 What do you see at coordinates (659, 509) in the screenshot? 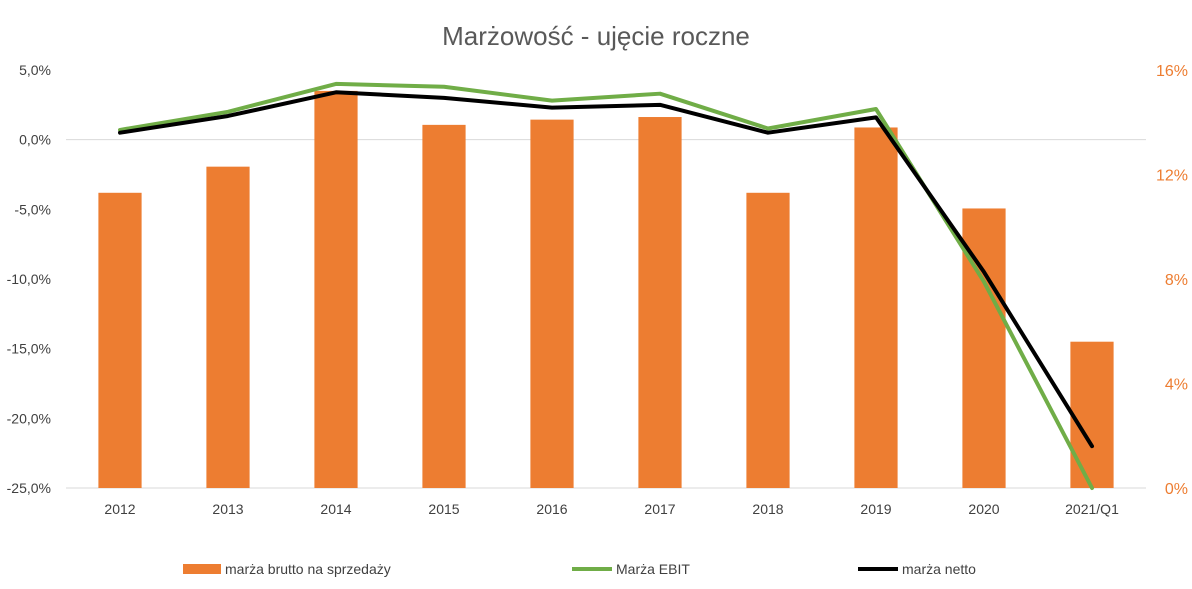
I see `x-tick-label: 2017` at bounding box center [659, 509].